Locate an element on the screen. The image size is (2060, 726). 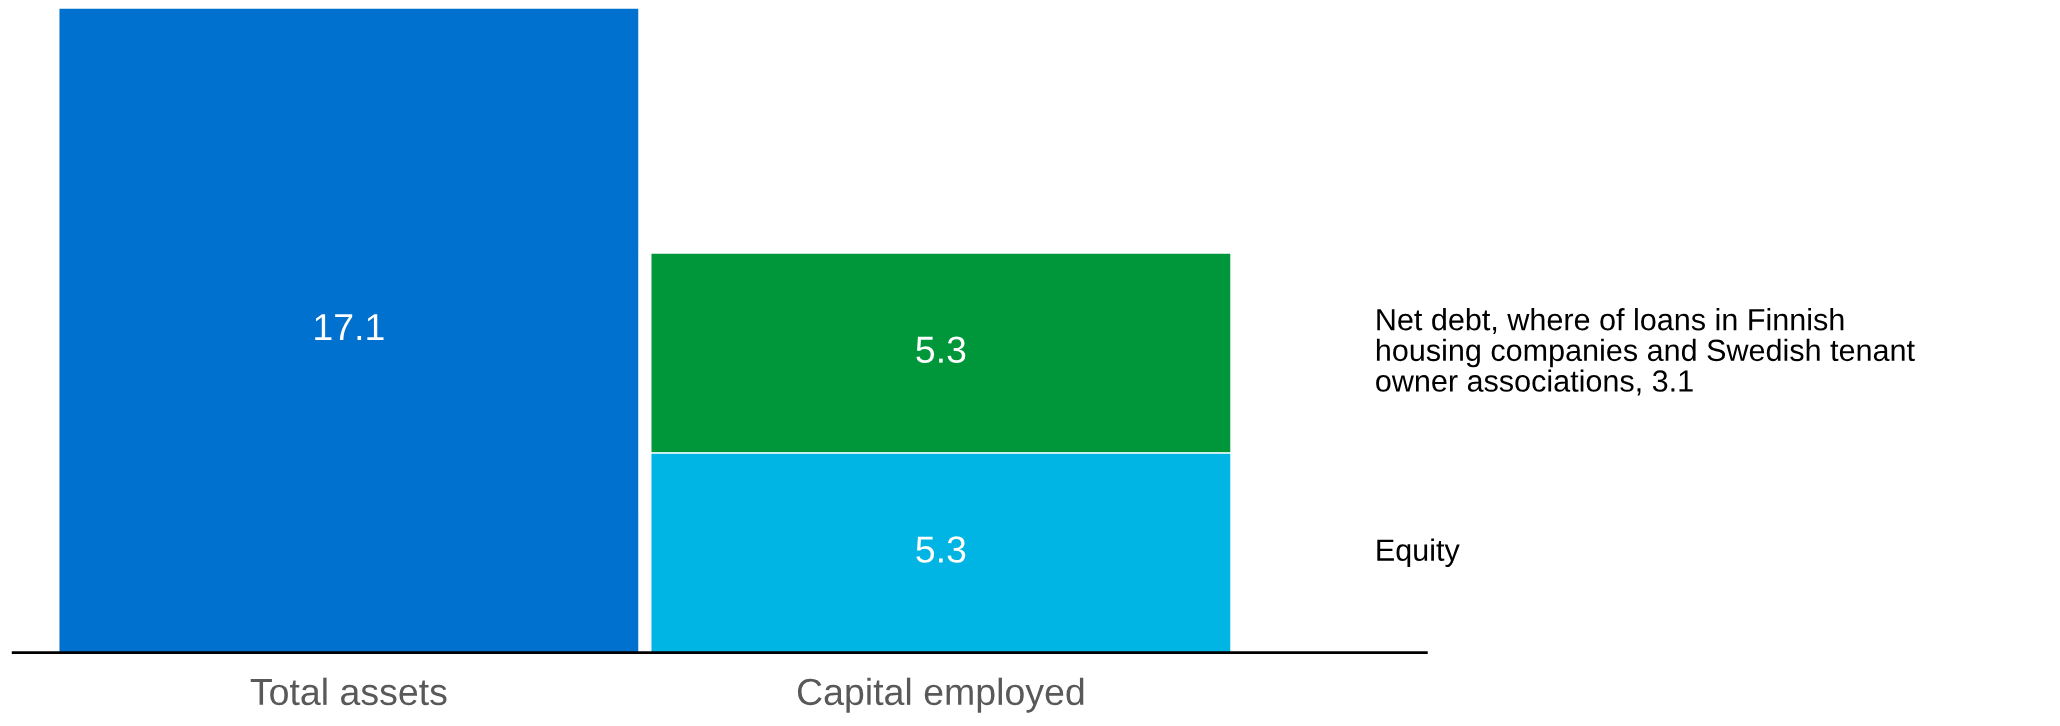
text: Equity is located at coordinates (1418, 553).